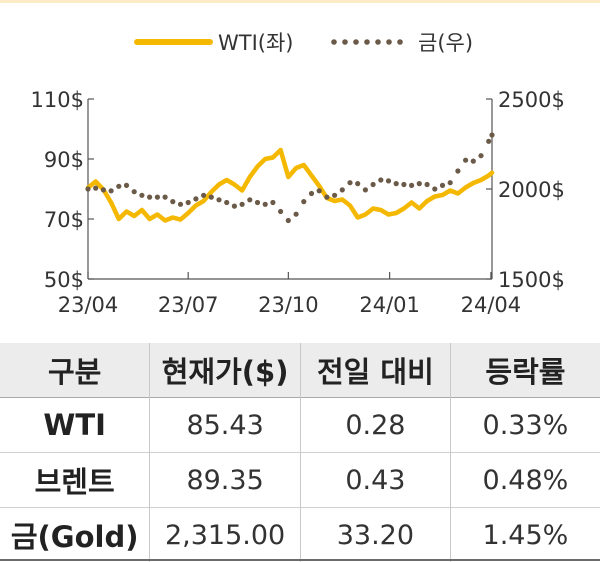  Describe the element at coordinates (225, 535) in the screenshot. I see `row-price: 2,315.00` at that location.